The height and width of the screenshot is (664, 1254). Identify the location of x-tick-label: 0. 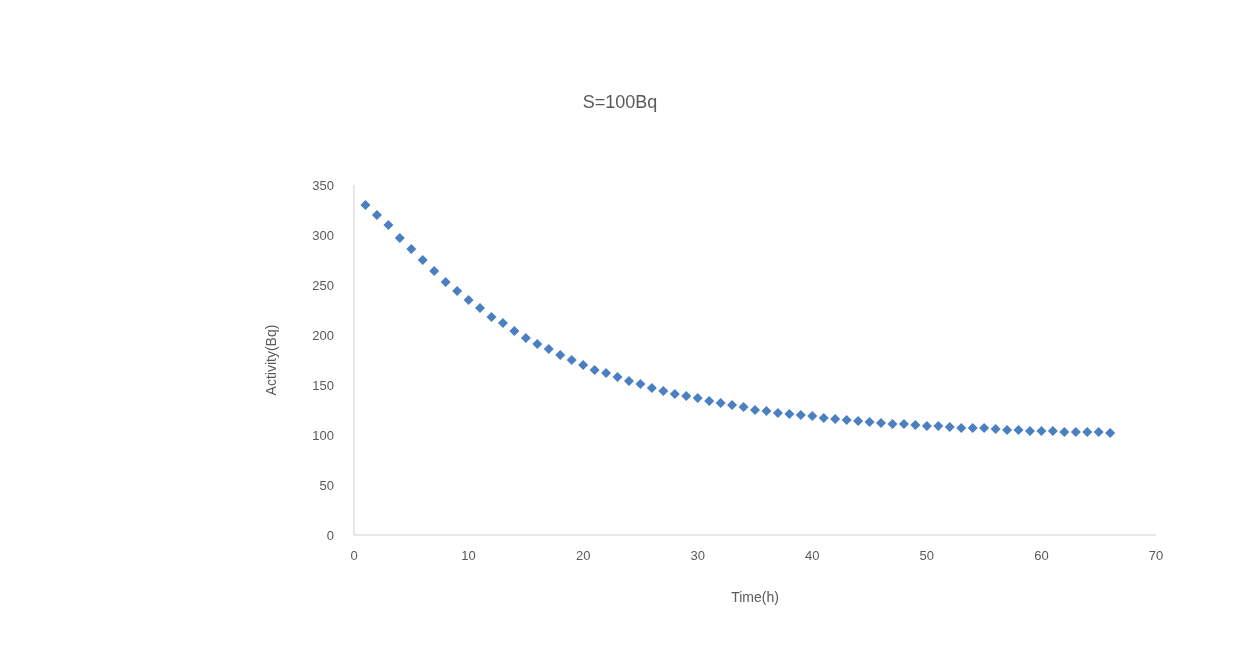
(354, 556).